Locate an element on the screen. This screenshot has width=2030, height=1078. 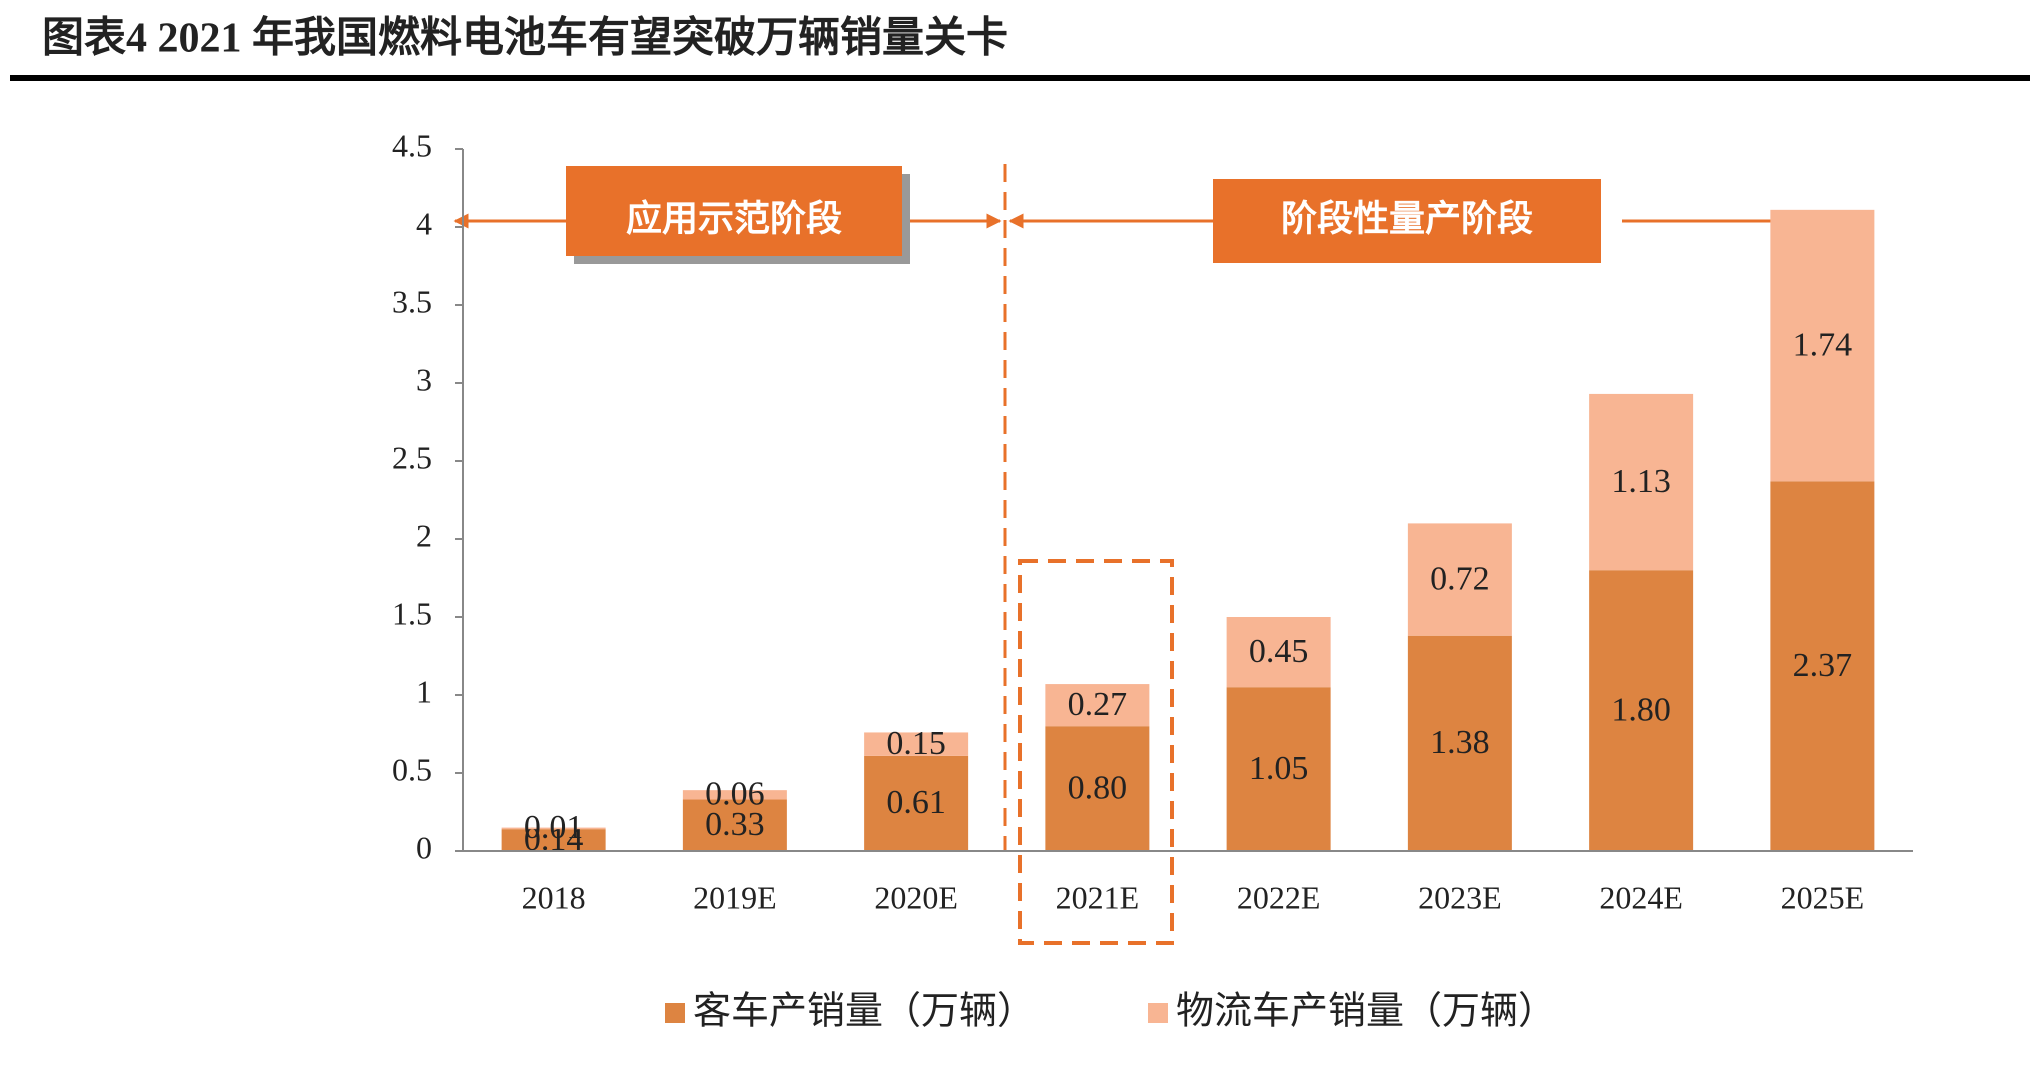
y-tick-label: 3.5 is located at coordinates (412, 301).